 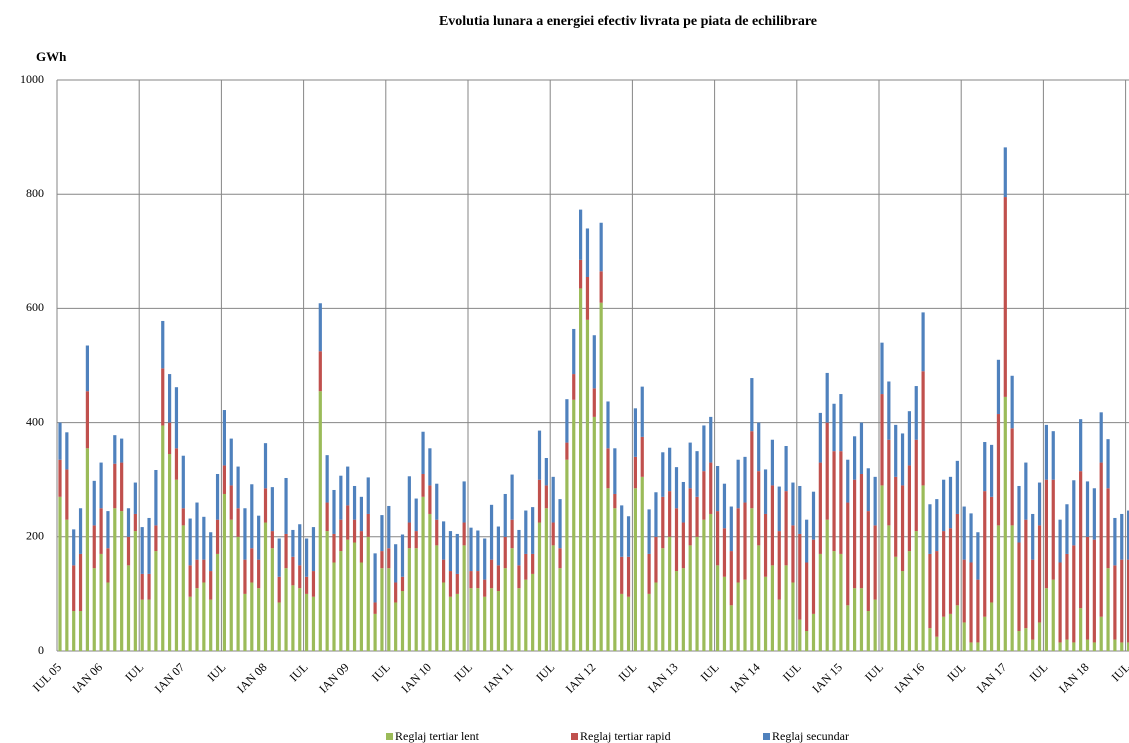 I want to click on x-tick-label: IUL 05, so click(x=47, y=677).